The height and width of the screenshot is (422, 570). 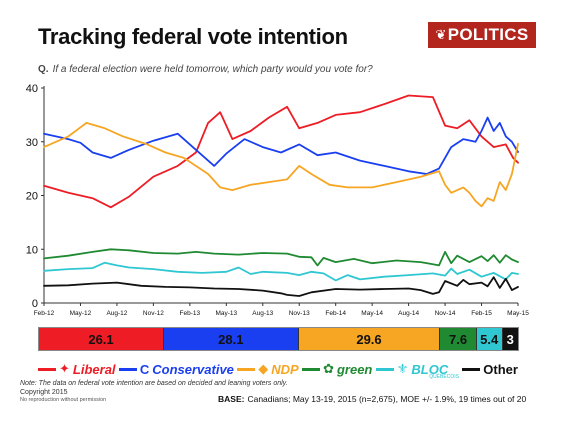 I want to click on legend-item-3: ✿ green, so click(x=337, y=369).